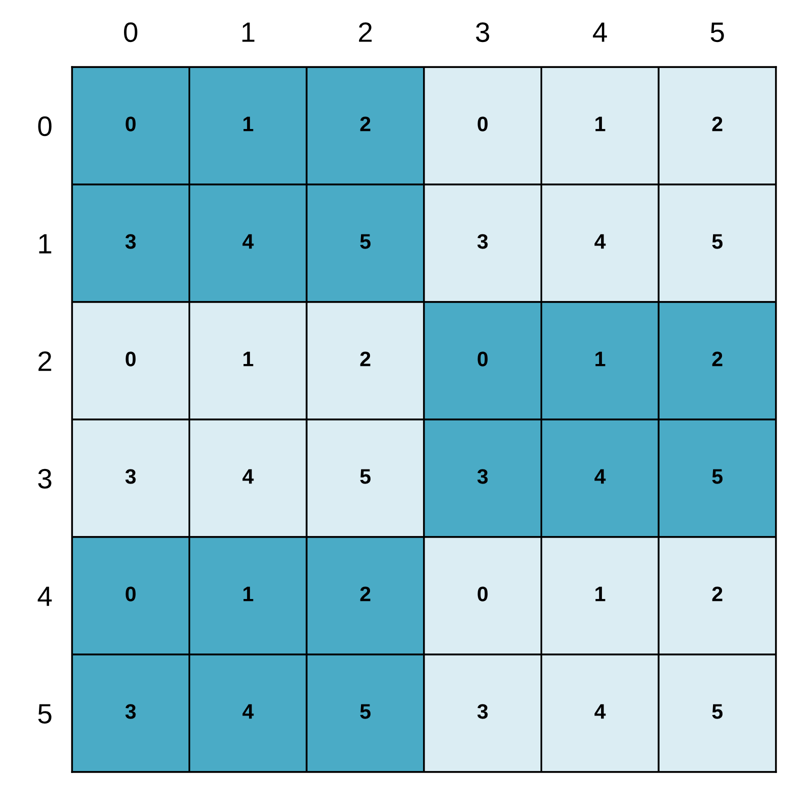  I want to click on y-tick-label: 1, so click(45, 244).